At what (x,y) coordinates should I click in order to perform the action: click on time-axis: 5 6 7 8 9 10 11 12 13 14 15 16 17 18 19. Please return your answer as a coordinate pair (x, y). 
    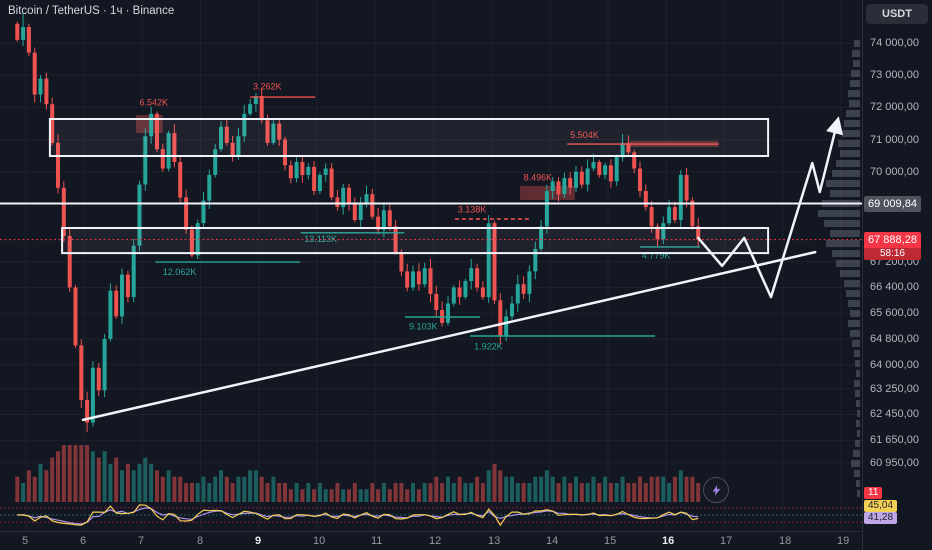
    Looking at the image, I should click on (431, 540).